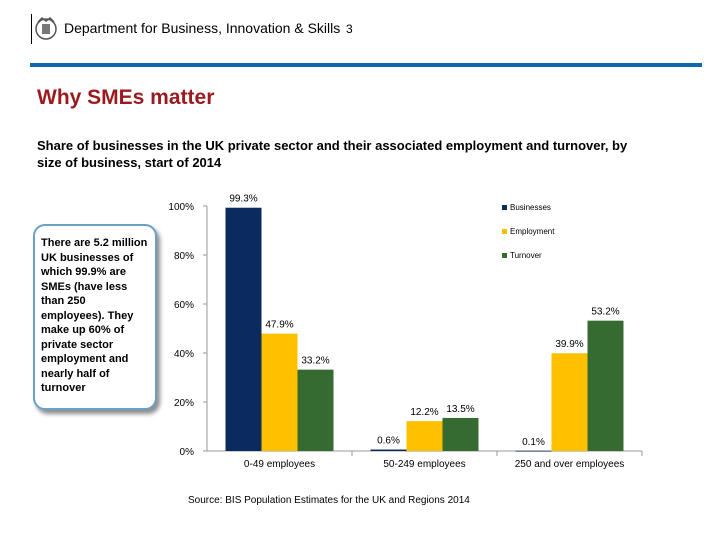 This screenshot has width=720, height=540. What do you see at coordinates (424, 464) in the screenshot?
I see `x-tick-label: 50-249 employees` at bounding box center [424, 464].